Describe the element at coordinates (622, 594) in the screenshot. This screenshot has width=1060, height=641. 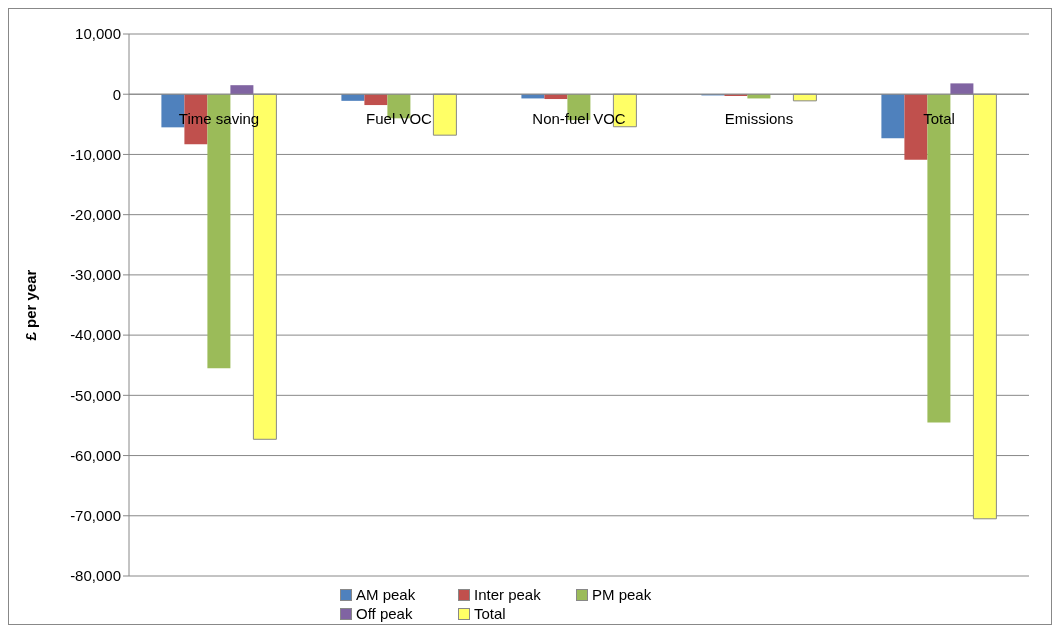
I see `legend-label: PM peak` at that location.